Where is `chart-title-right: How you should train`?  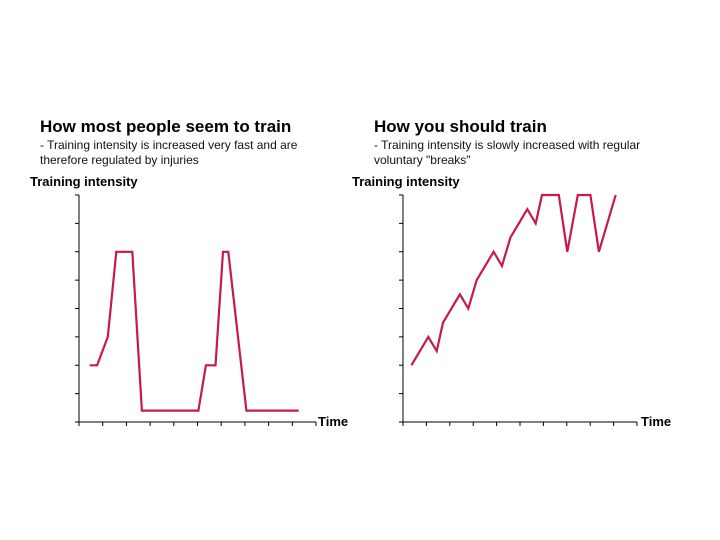 chart-title-right: How you should train is located at coordinates (460, 126).